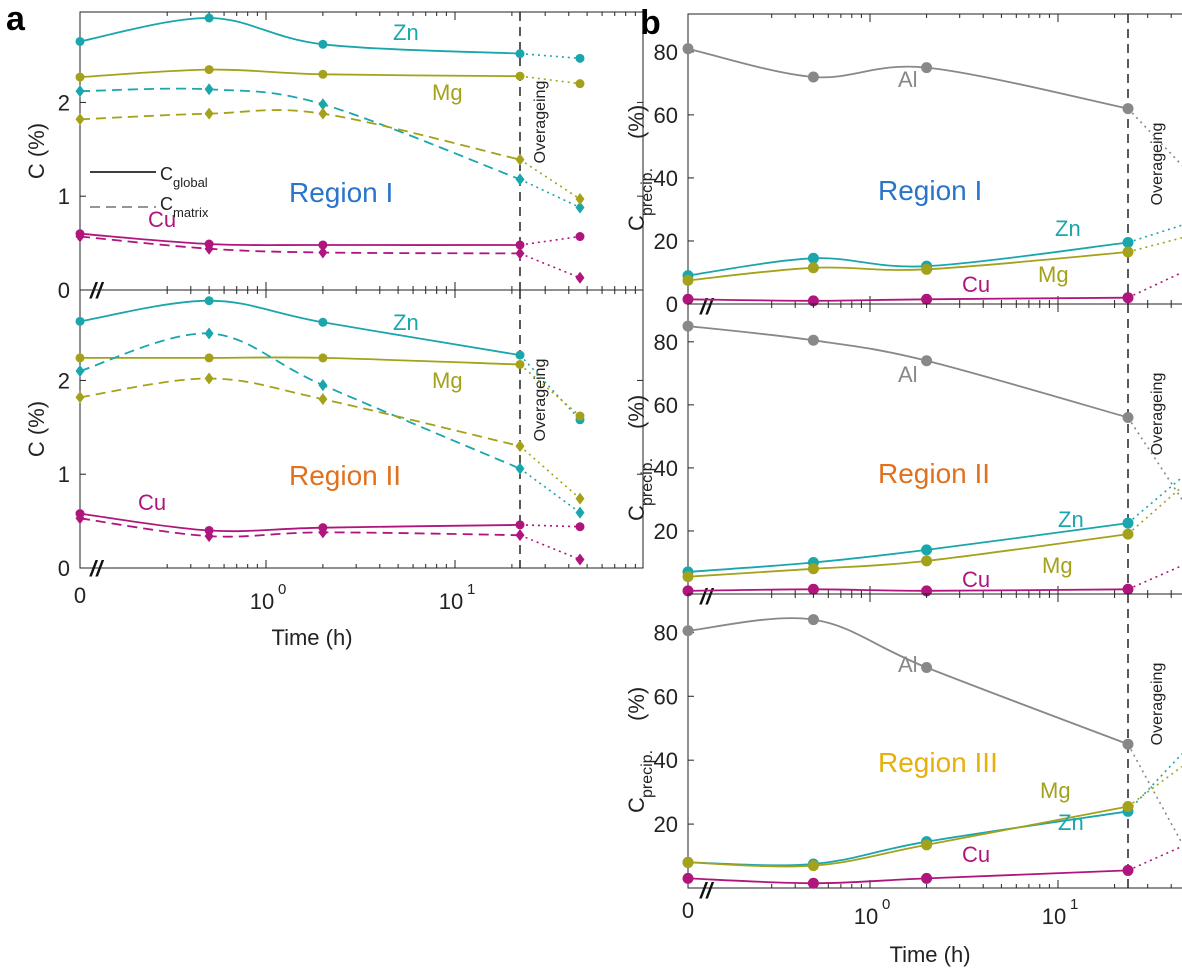 Image resolution: width=1182 pixels, height=975 pixels. Describe the element at coordinates (934, 473) in the screenshot. I see `region-label: Region II` at that location.